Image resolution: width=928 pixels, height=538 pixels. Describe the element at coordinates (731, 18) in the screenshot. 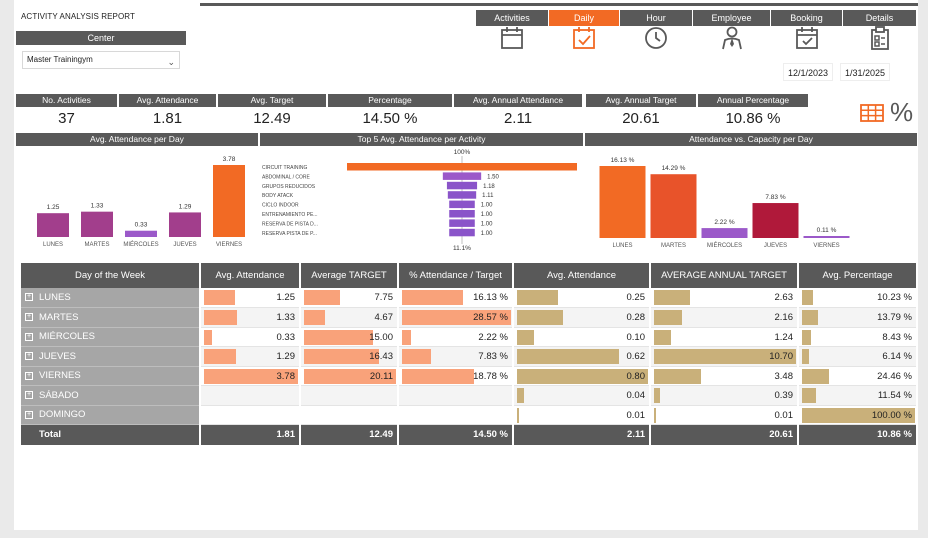

I see `tab-employee: Employee` at that location.